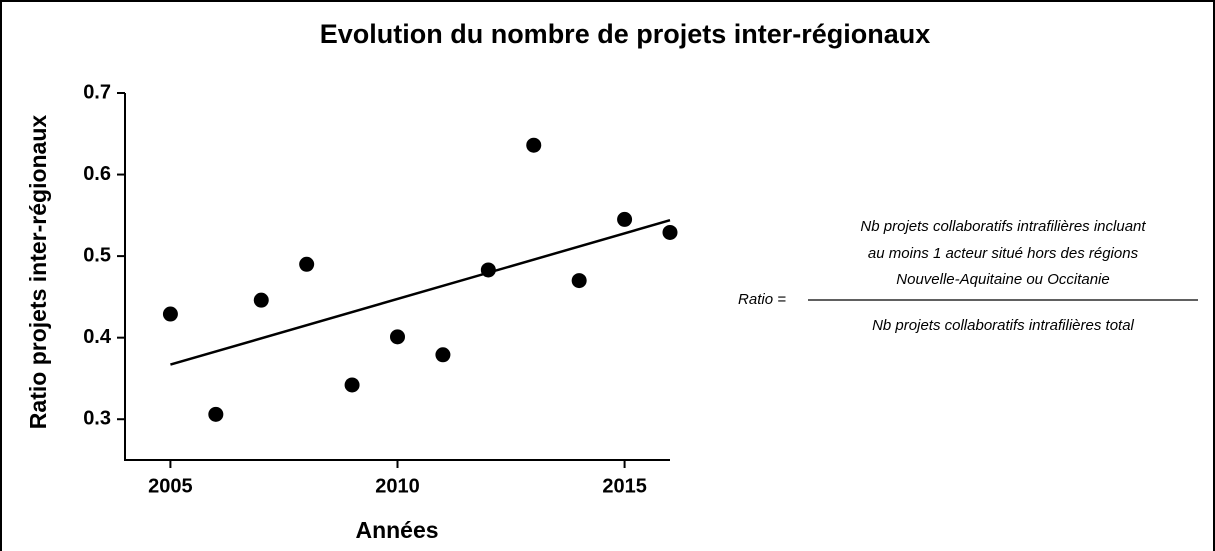 This screenshot has height=551, width=1215. What do you see at coordinates (1002, 279) in the screenshot?
I see `numerator-line: Nouvelle-Aquitaine ou Occitanie` at bounding box center [1002, 279].